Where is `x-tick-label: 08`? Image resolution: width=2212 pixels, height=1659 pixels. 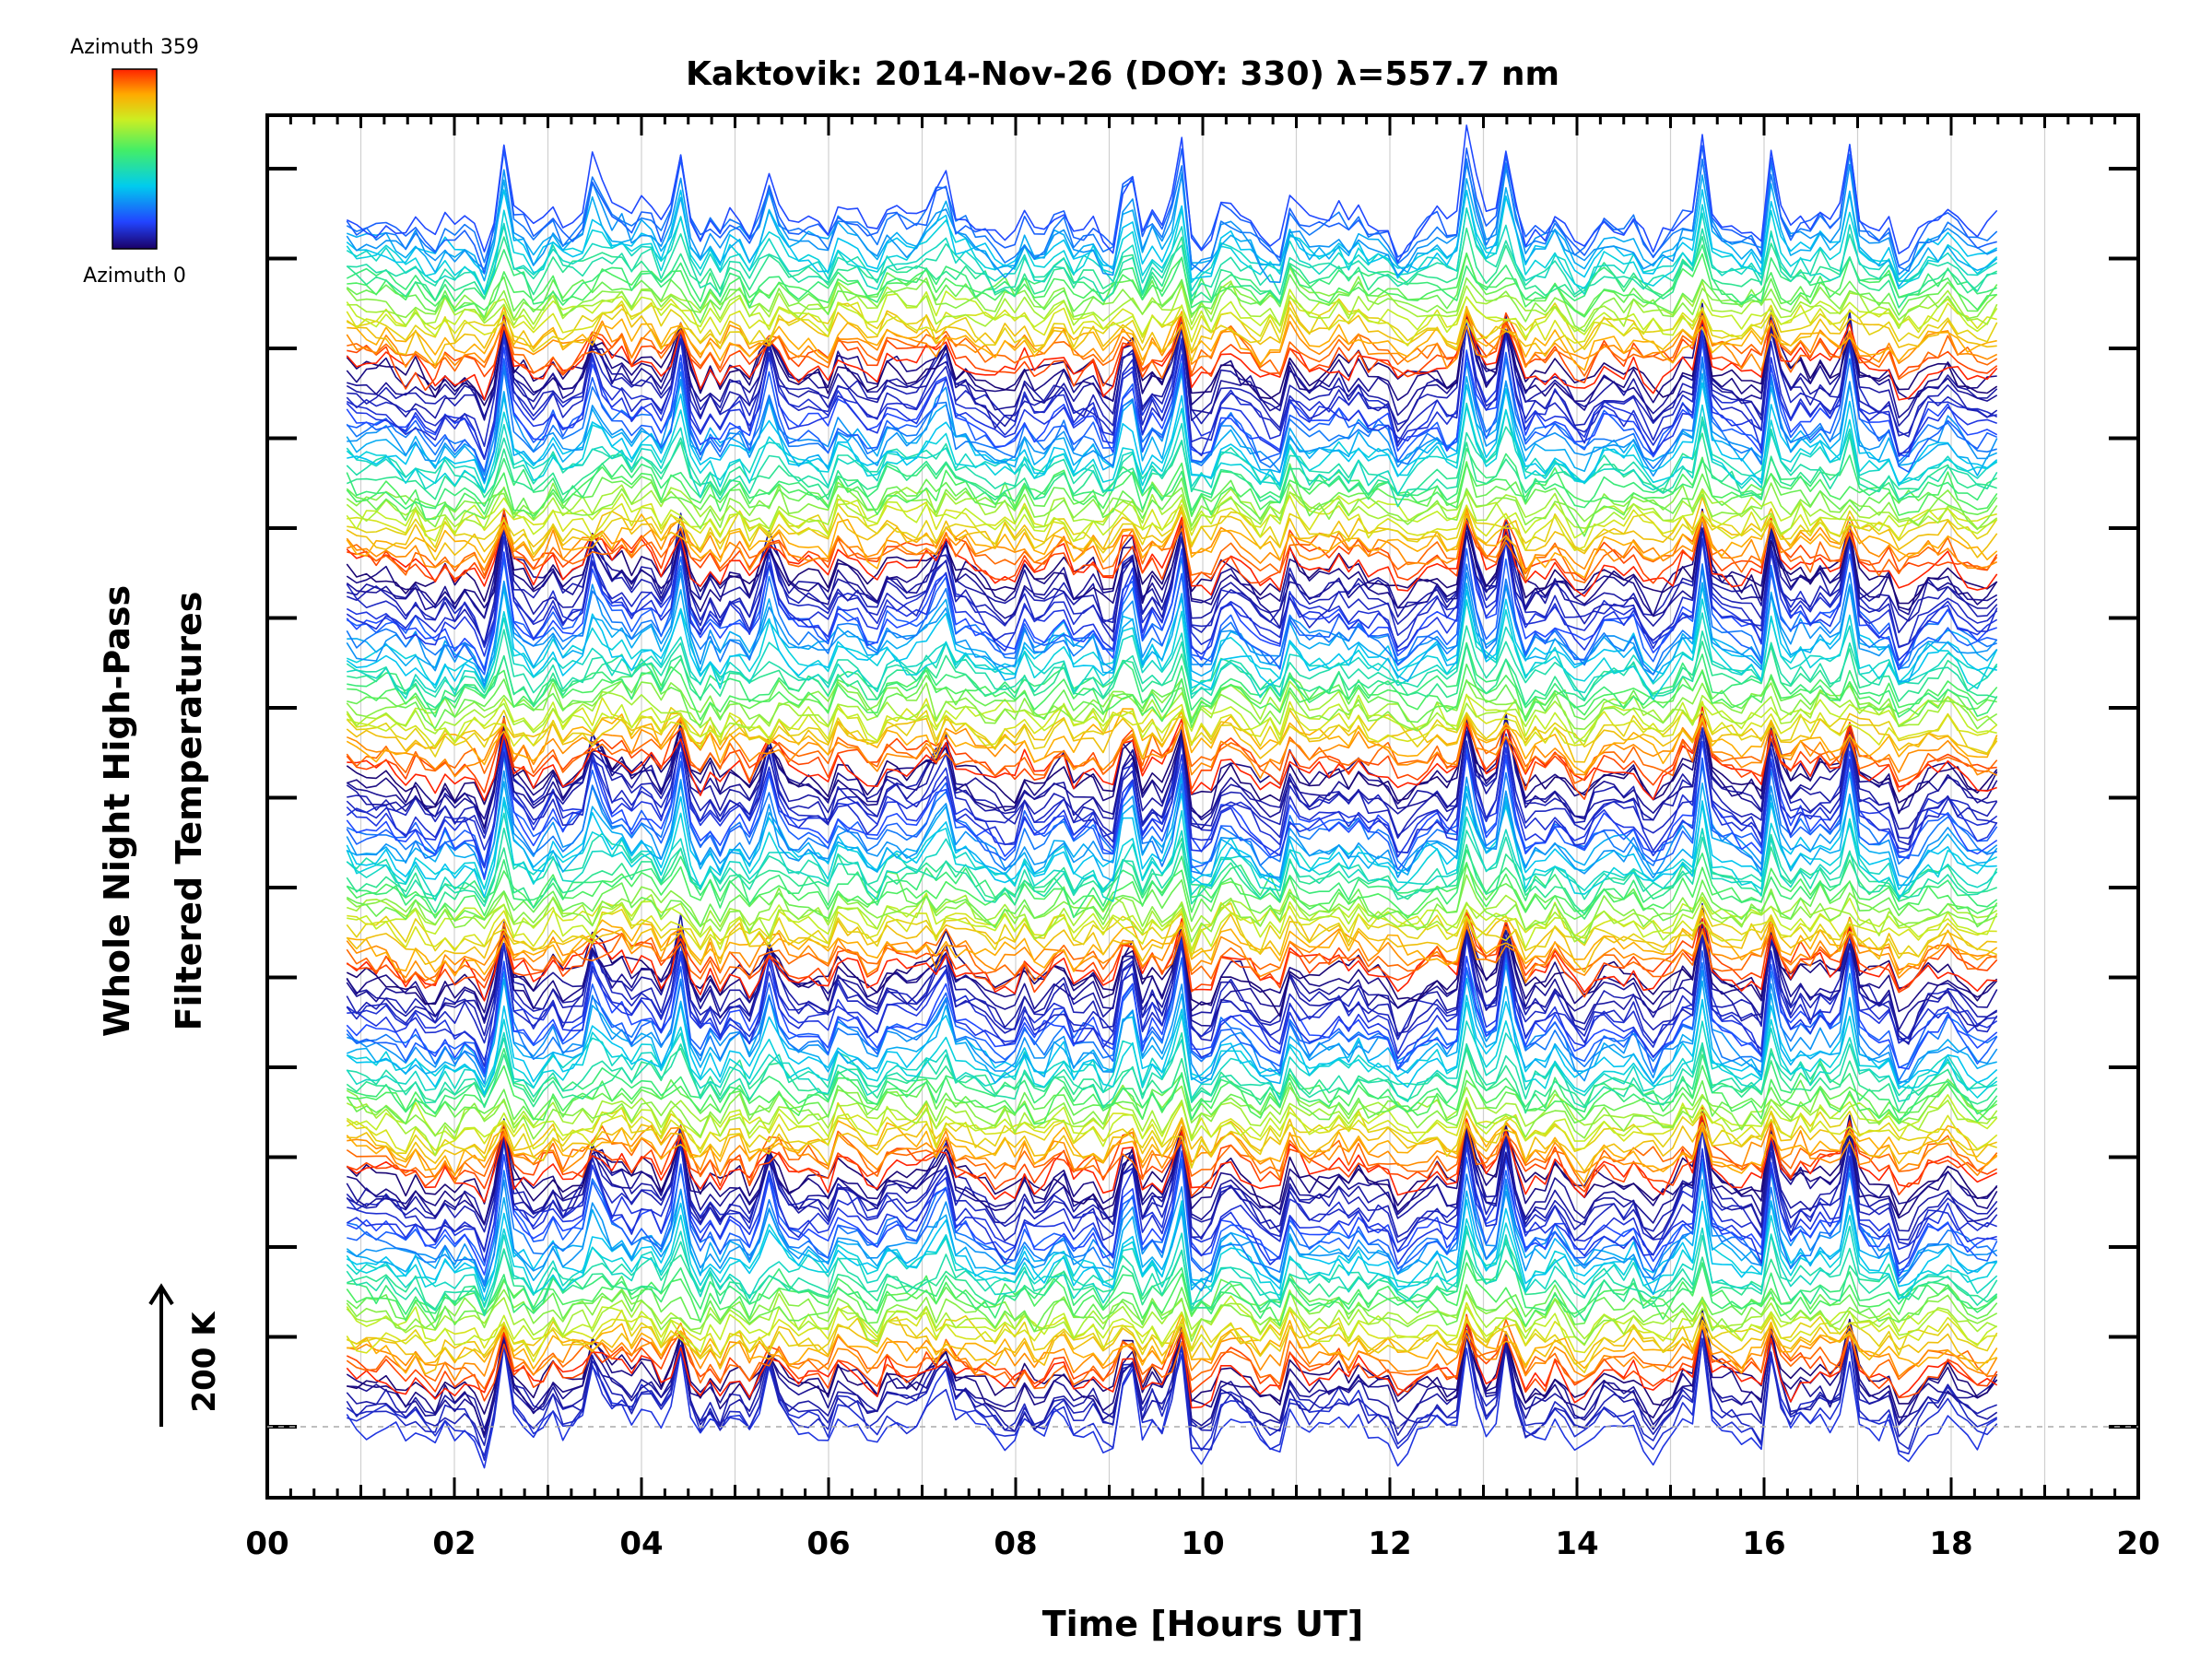
x-tick-label: 08 is located at coordinates (1015, 1543).